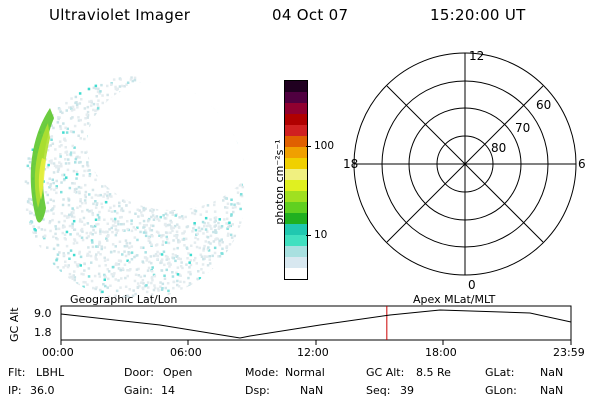  What do you see at coordinates (15, 390) in the screenshot?
I see `ip-label: IP:` at bounding box center [15, 390].